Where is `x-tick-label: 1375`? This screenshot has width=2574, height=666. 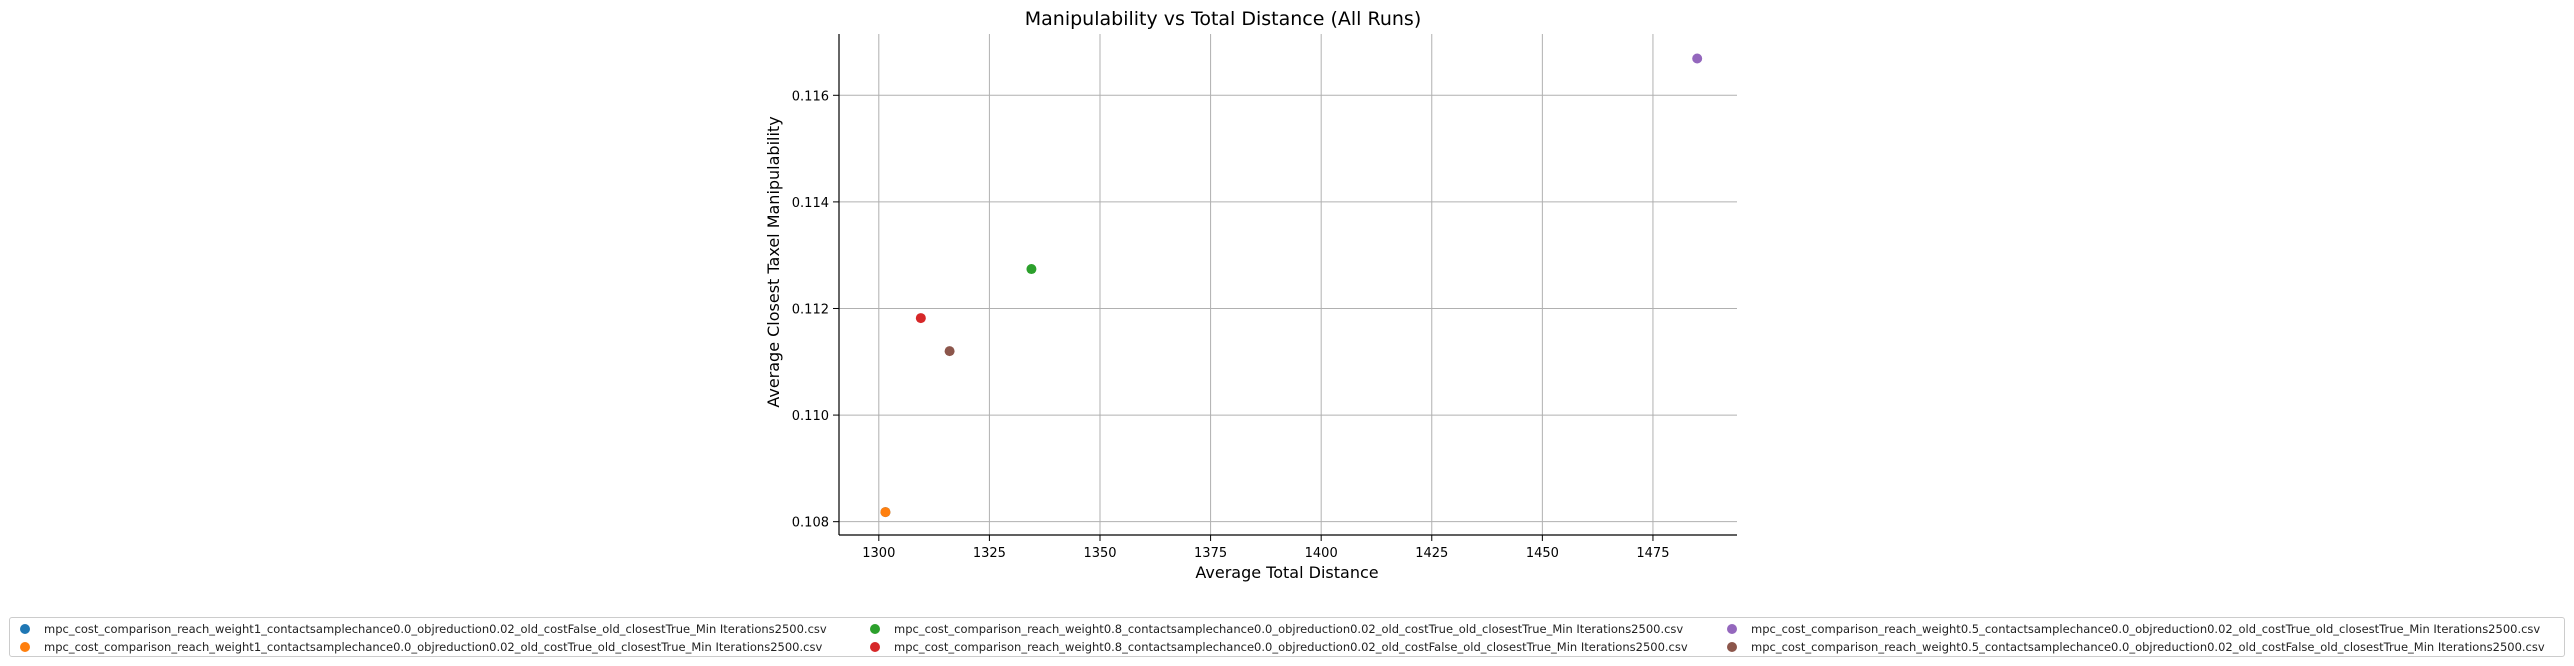
x-tick-label: 1375 is located at coordinates (1210, 553).